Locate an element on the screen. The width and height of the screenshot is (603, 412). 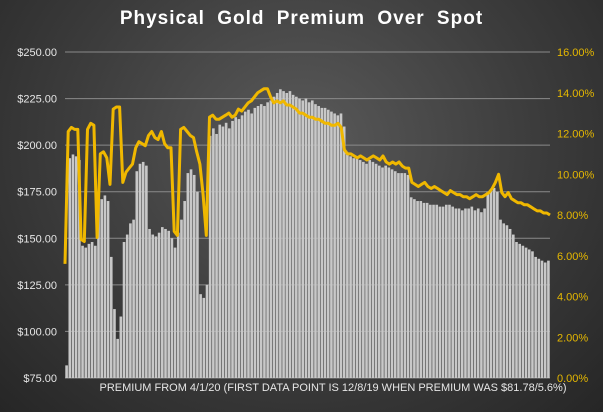
left-tick-label: $75.00 is located at coordinates (40, 379).